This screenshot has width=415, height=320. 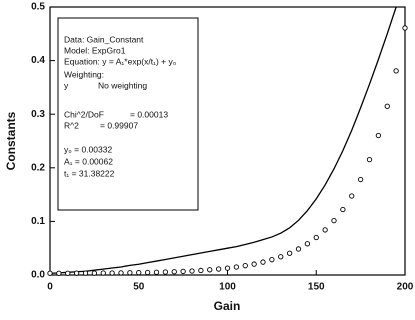 What do you see at coordinates (84, 74) in the screenshot?
I see `annotation: Weighting:` at bounding box center [84, 74].